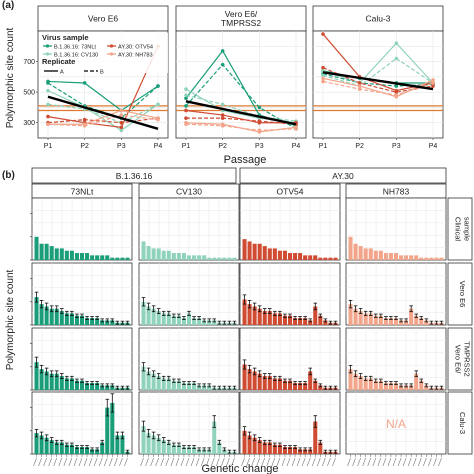 This screenshot has width=474, height=474. What do you see at coordinates (458, 360) in the screenshot?
I see `row-label: Vero E6/` at bounding box center [458, 360].